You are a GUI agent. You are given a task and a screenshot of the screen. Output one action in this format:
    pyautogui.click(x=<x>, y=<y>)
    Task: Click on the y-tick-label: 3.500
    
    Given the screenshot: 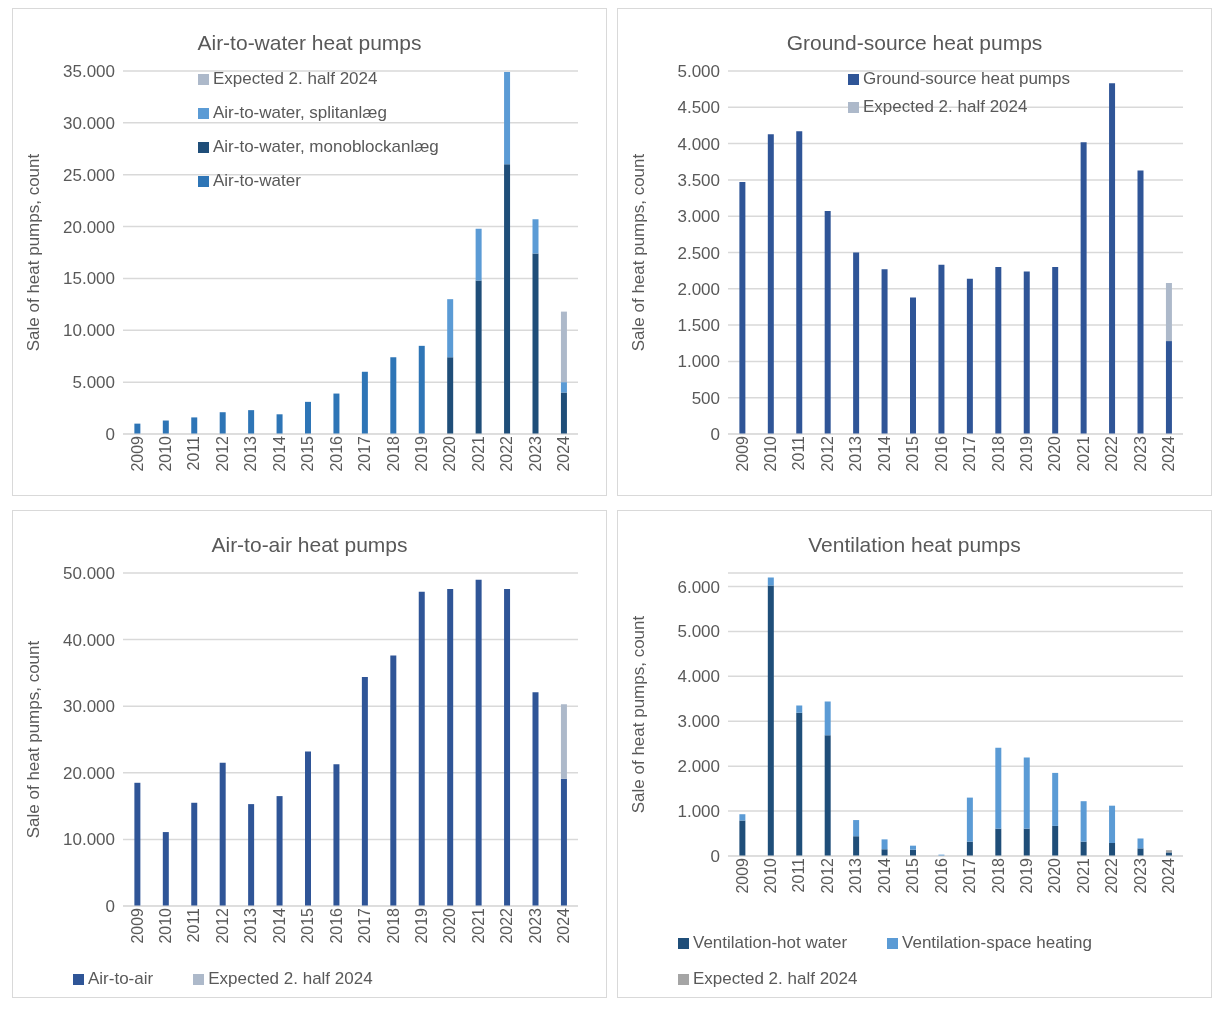 What is the action you would take?
    pyautogui.click(x=698, y=180)
    